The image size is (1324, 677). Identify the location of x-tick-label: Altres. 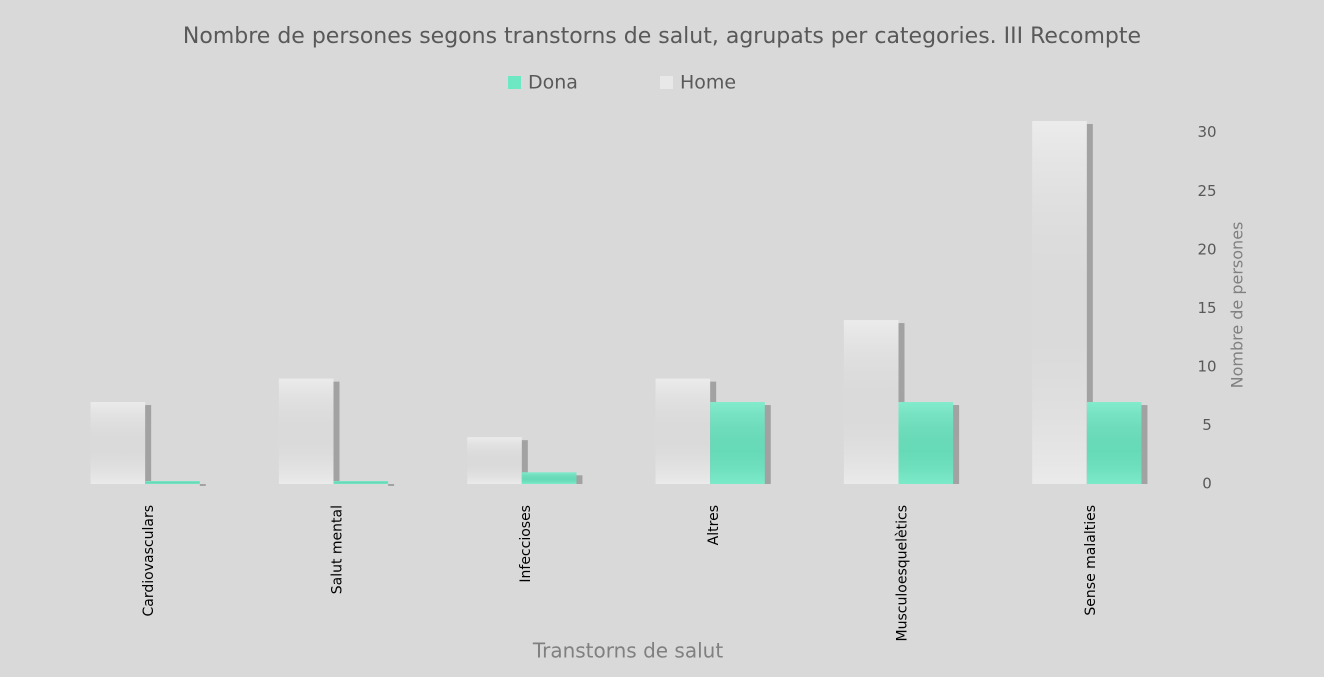
(714, 525).